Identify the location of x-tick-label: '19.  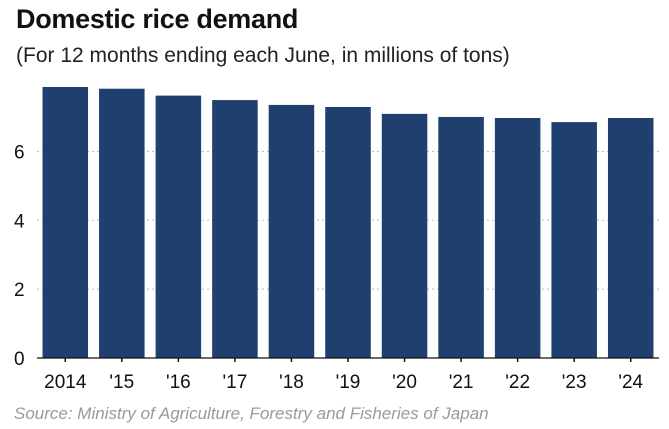
(348, 382).